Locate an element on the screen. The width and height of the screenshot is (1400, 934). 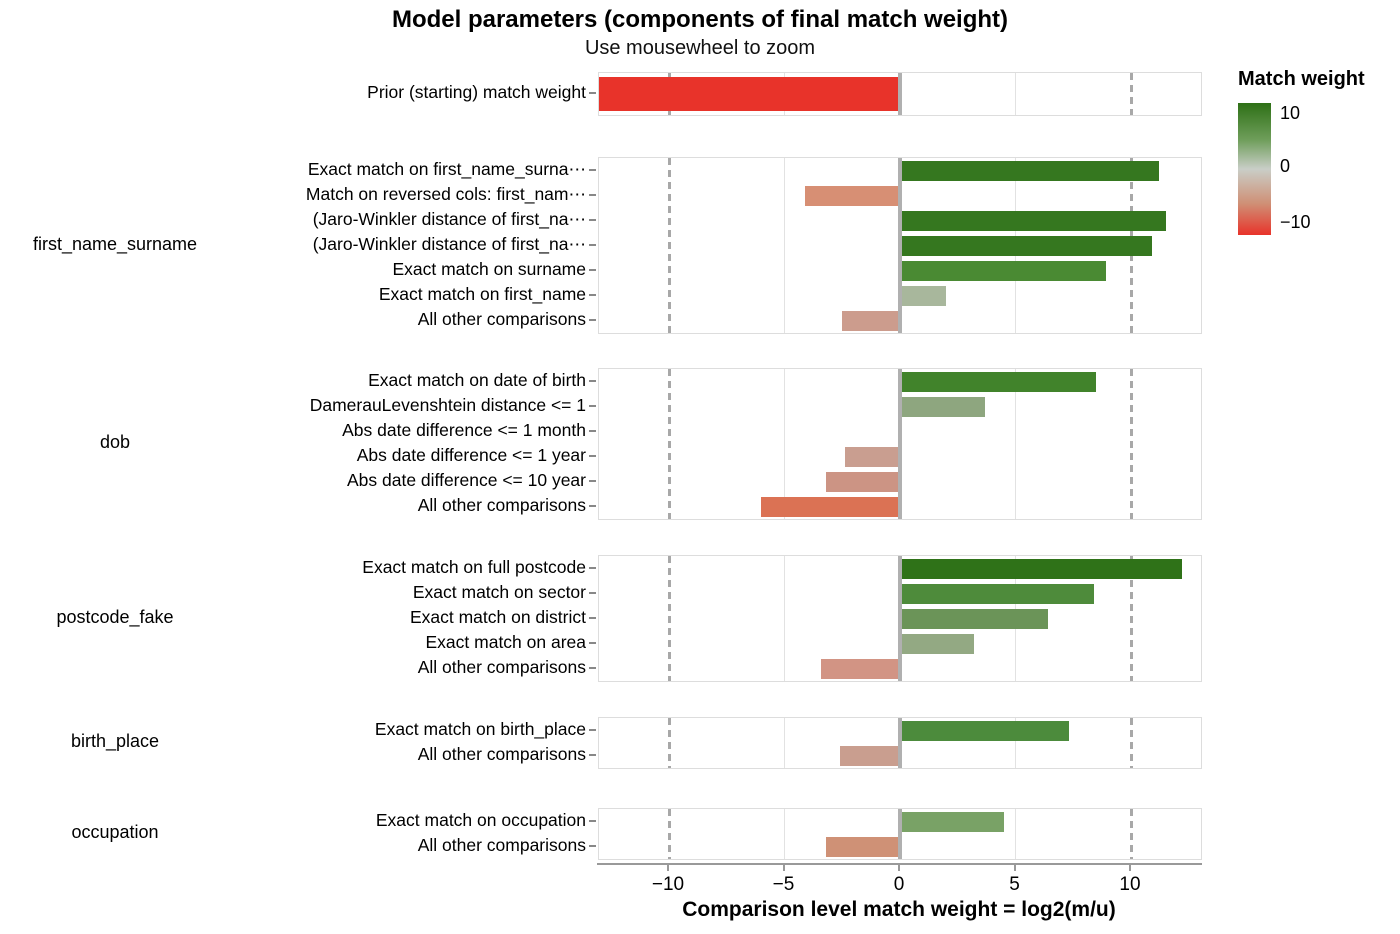
facet-label-dob: dob is located at coordinates (115, 442).